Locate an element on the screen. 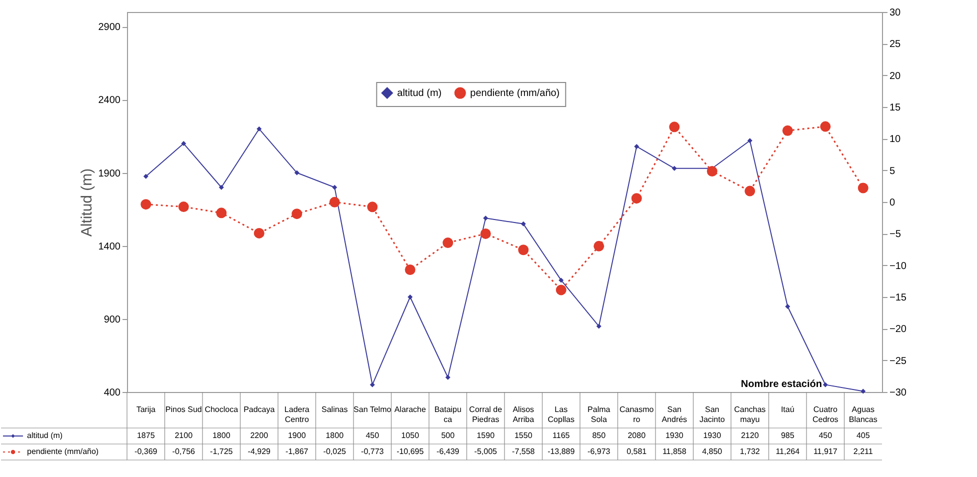  x-axis-title: Nombre estación is located at coordinates (781, 384).